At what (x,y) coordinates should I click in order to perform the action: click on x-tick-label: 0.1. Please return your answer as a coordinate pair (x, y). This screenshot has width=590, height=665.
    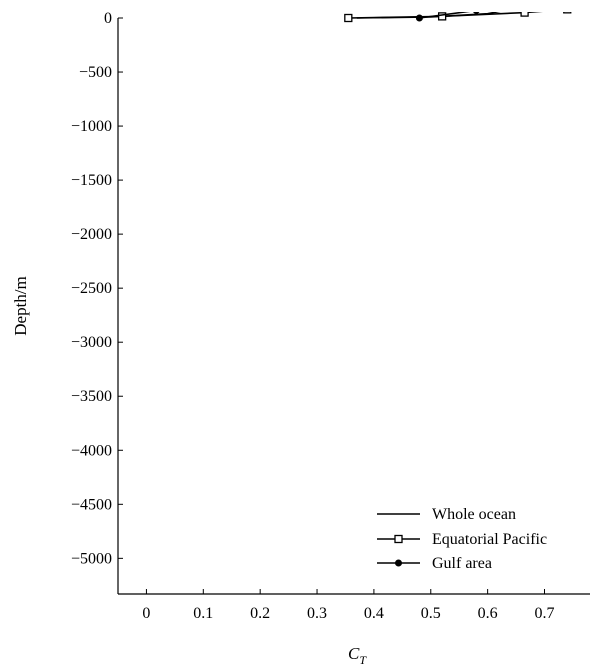
    Looking at the image, I should click on (203, 613).